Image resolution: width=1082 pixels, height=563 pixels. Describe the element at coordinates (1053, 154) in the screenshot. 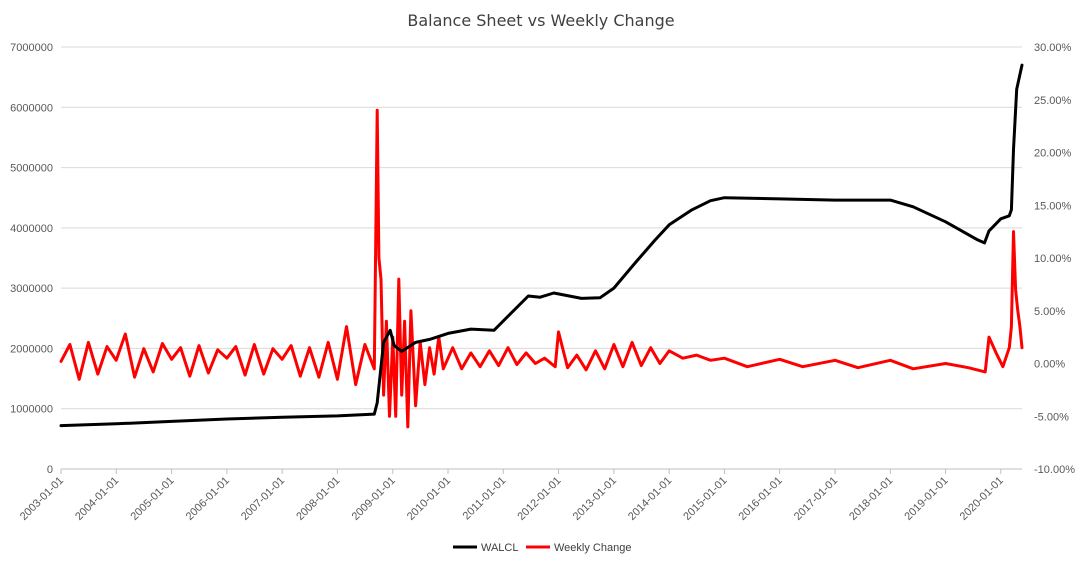

I see `y2-tick-label: 20.00%` at that location.